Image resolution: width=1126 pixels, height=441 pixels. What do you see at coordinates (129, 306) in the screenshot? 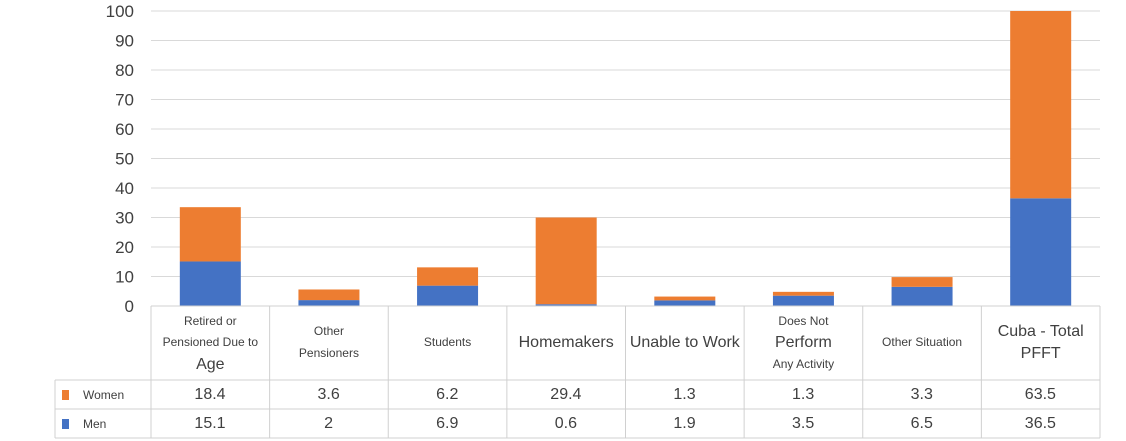
I see `y-tick-label: 0` at bounding box center [129, 306].